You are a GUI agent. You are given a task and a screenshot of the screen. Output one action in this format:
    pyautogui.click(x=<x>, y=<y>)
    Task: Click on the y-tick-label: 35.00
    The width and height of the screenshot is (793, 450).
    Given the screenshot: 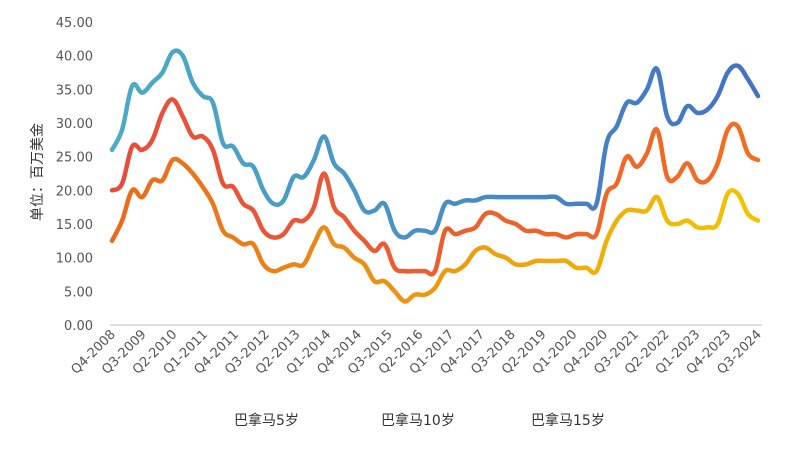 What is the action you would take?
    pyautogui.click(x=74, y=90)
    